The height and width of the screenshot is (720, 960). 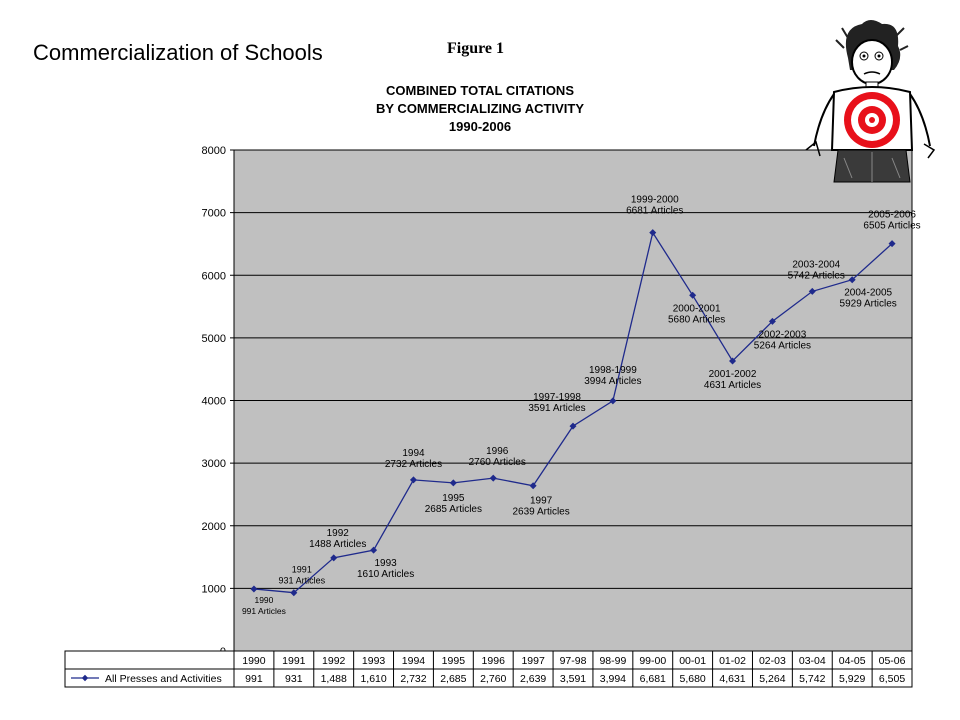 I want to click on data-label-line: 1995, so click(x=453, y=498).